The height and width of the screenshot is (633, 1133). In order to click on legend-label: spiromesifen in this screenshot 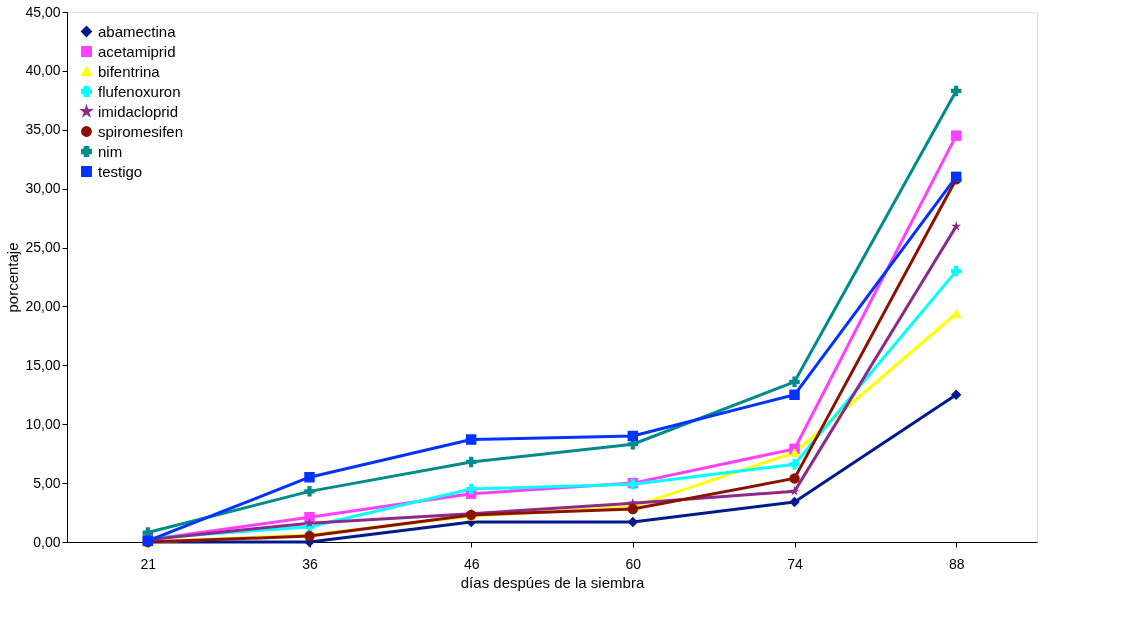, I will do `click(141, 131)`.